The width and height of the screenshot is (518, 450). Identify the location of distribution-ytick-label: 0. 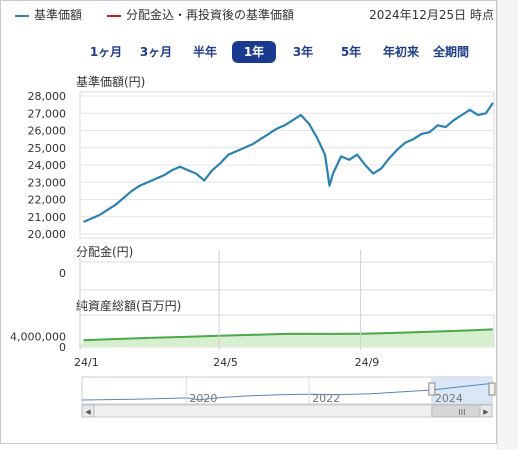
(62, 273).